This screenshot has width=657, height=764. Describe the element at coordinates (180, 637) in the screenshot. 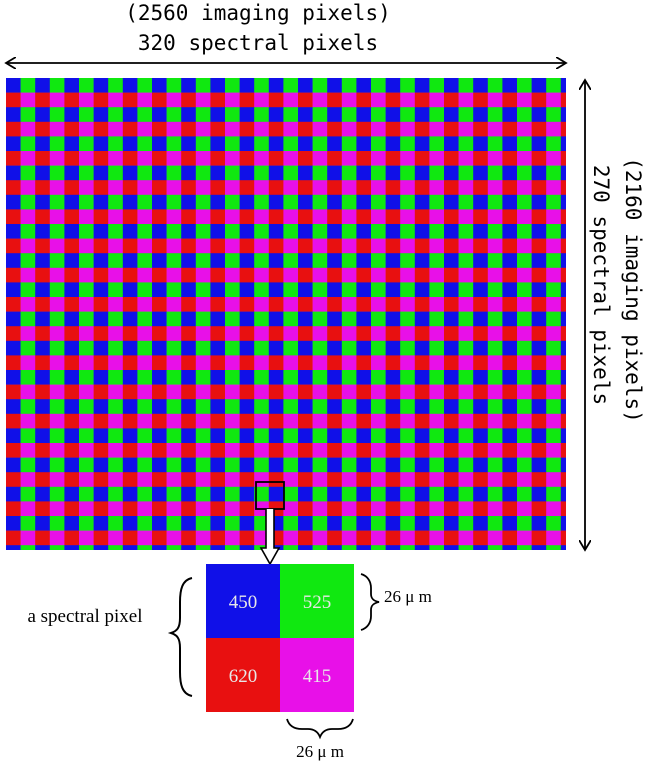

I see `spectral-pixel-brace` at that location.